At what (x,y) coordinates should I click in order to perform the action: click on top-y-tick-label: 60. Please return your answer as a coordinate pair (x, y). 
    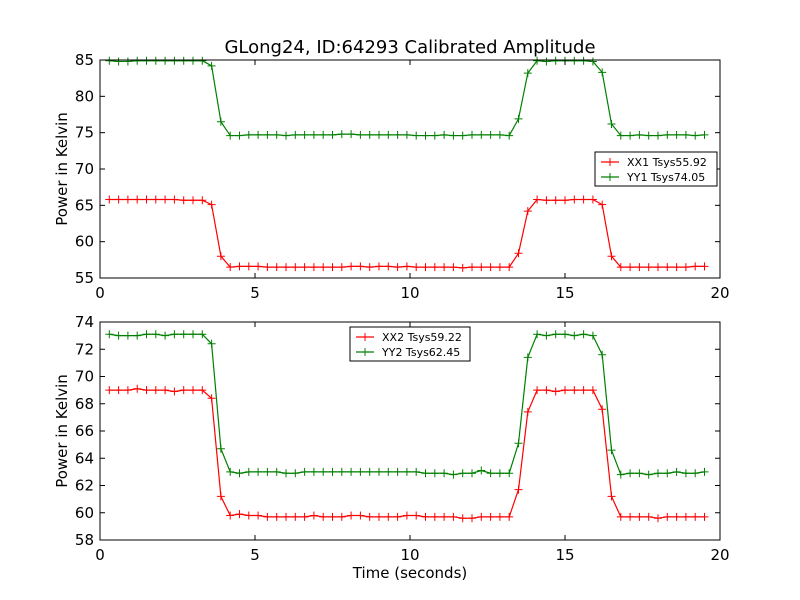
    Looking at the image, I should click on (84, 242).